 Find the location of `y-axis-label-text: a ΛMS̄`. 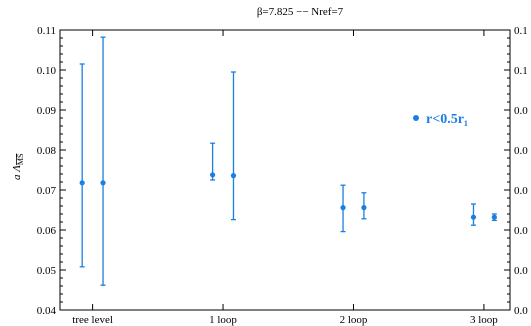

y-axis-label-text: a ΛMS̄ is located at coordinates (18, 167).